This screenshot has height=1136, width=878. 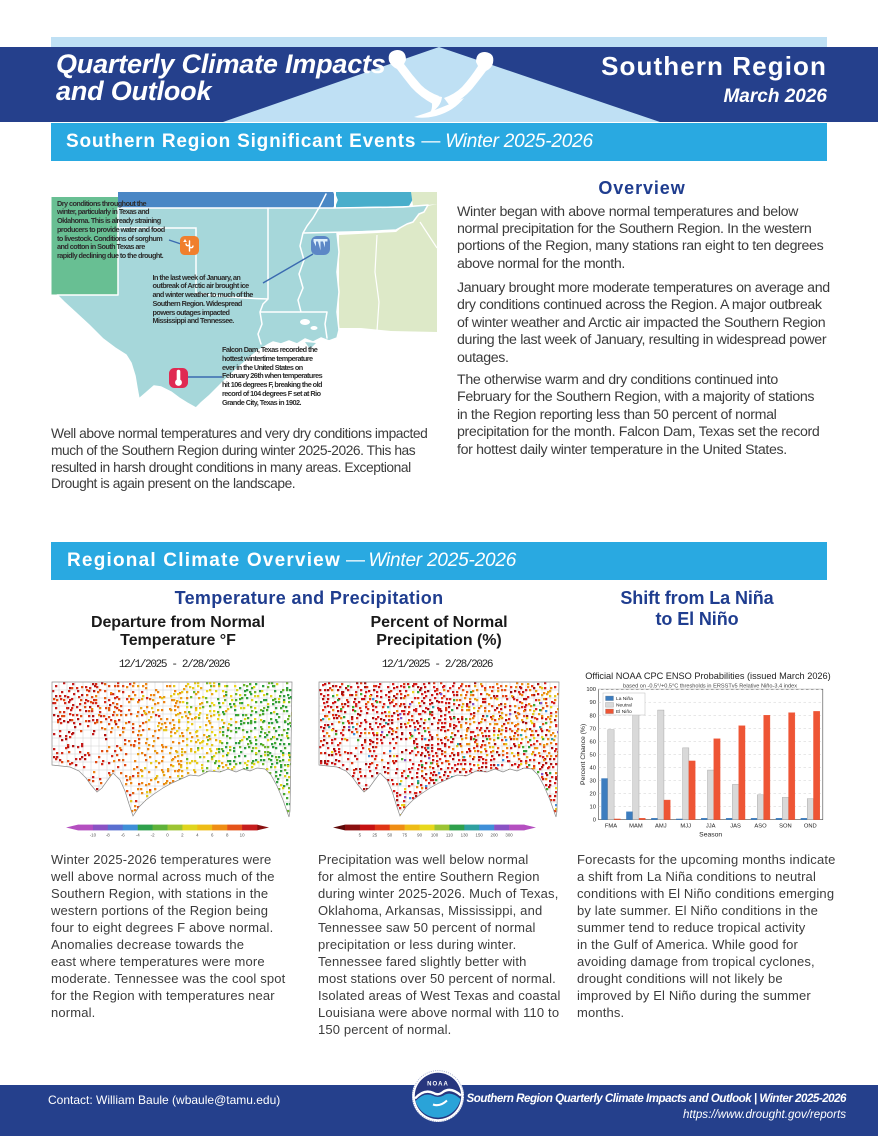 What do you see at coordinates (374, 835) in the screenshot?
I see `svg-text: 25` at bounding box center [374, 835].